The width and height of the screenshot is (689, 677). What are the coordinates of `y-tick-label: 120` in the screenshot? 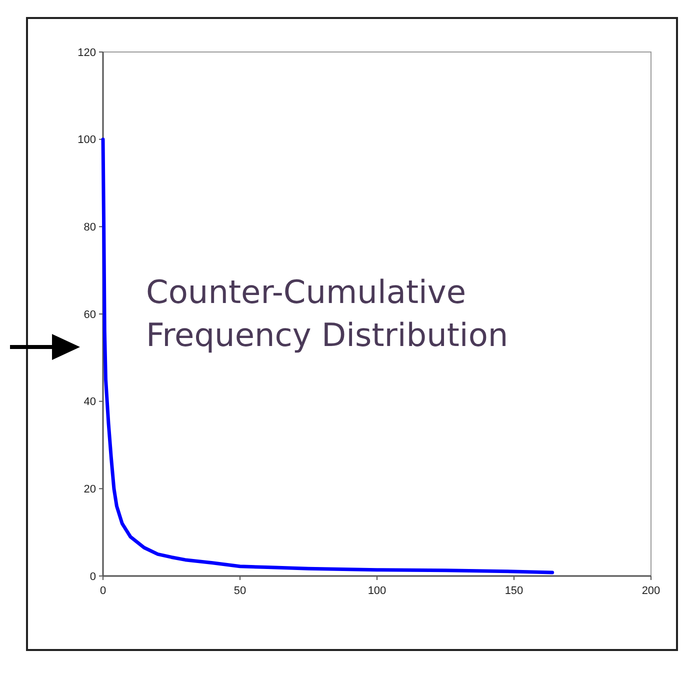 It's located at (87, 52).